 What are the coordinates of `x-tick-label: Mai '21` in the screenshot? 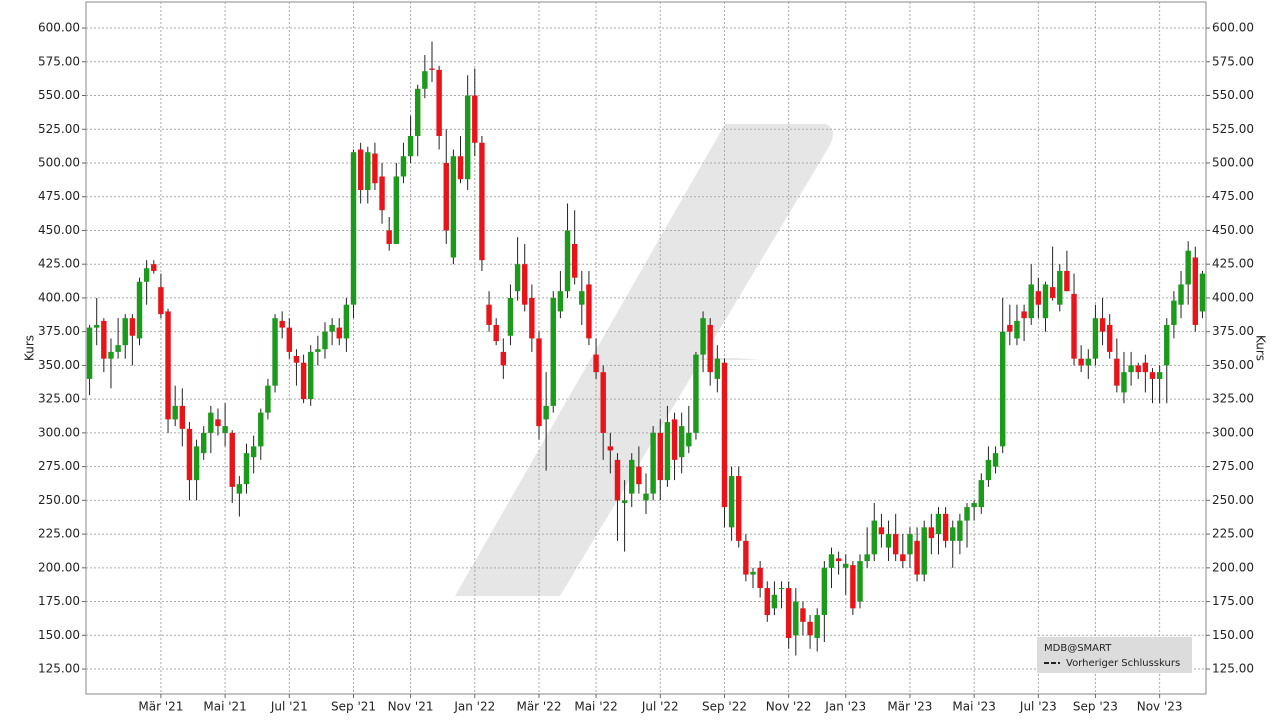 It's located at (224, 707).